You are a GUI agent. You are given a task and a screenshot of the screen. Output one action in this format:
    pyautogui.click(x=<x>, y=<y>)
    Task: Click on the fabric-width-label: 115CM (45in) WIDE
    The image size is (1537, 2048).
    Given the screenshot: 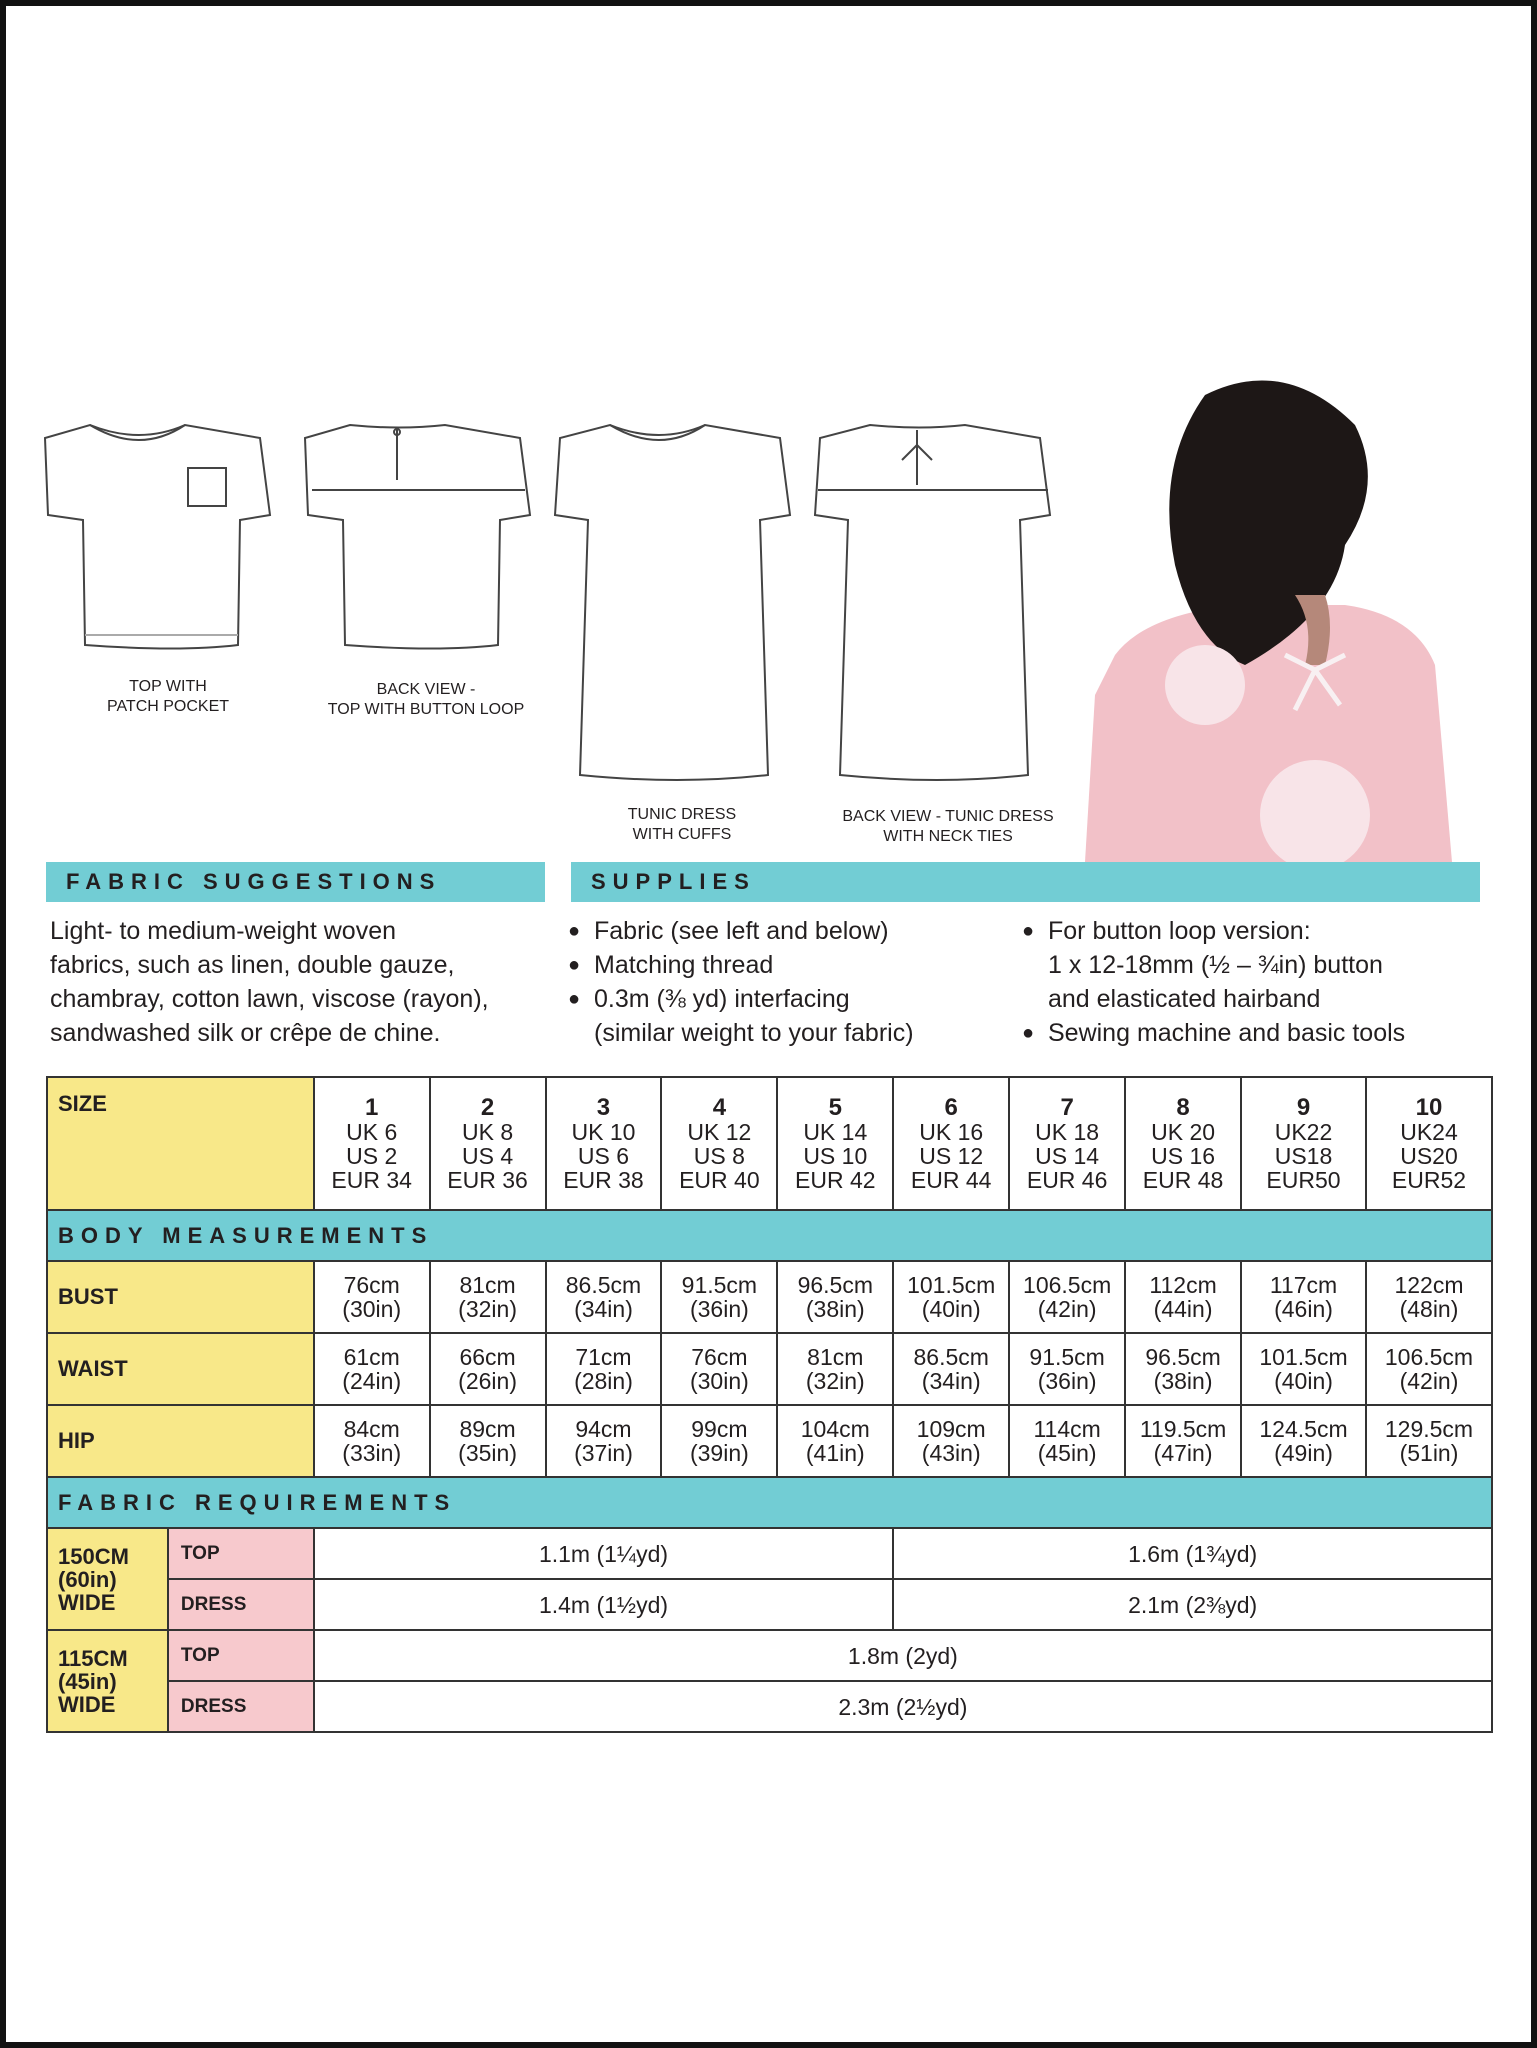 What is the action you would take?
    pyautogui.click(x=107, y=1681)
    